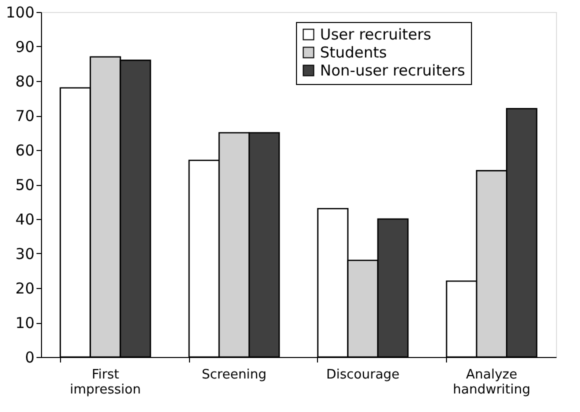 Image resolution: width=580 pixels, height=412 pixels. Describe the element at coordinates (24, 151) in the screenshot. I see `y-tick-label: 60` at that location.